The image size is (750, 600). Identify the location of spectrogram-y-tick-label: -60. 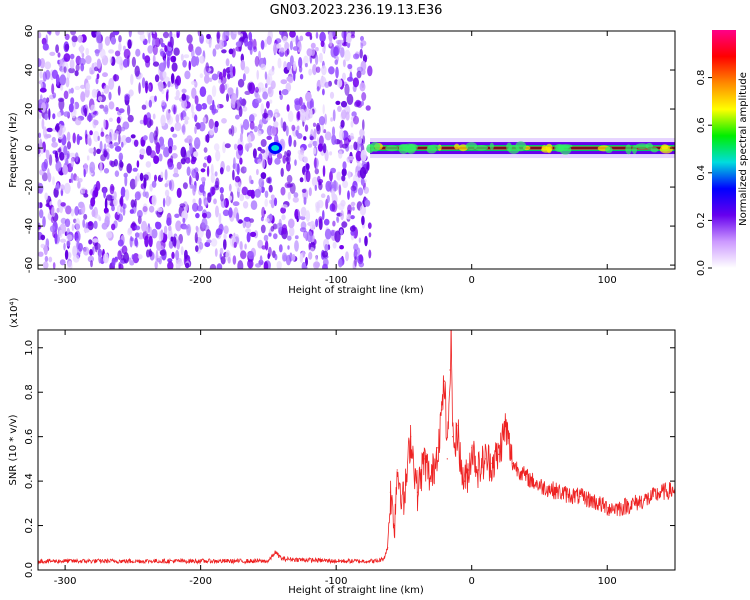
(29, 265).